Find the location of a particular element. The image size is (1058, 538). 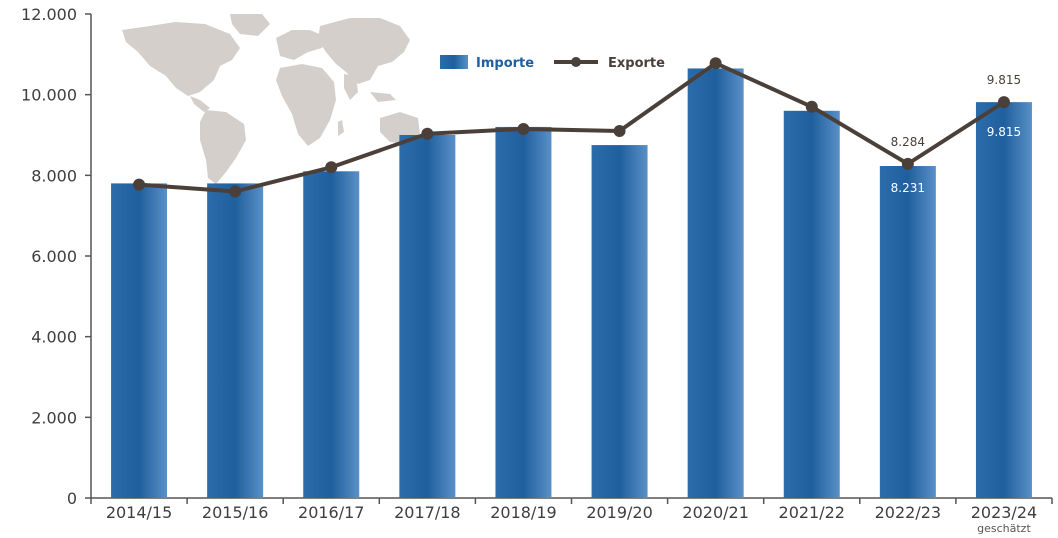

legend-exporte-marker is located at coordinates (576, 62).